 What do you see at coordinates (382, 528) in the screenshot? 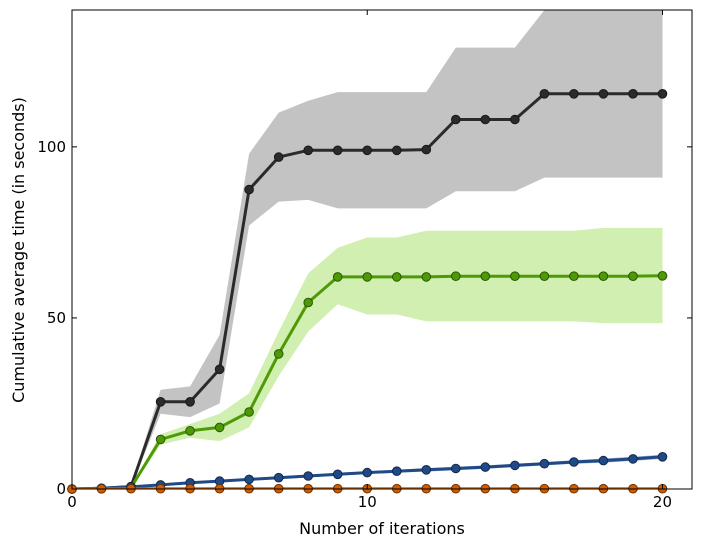
I see `x-axis-label: Number of iterations` at bounding box center [382, 528].